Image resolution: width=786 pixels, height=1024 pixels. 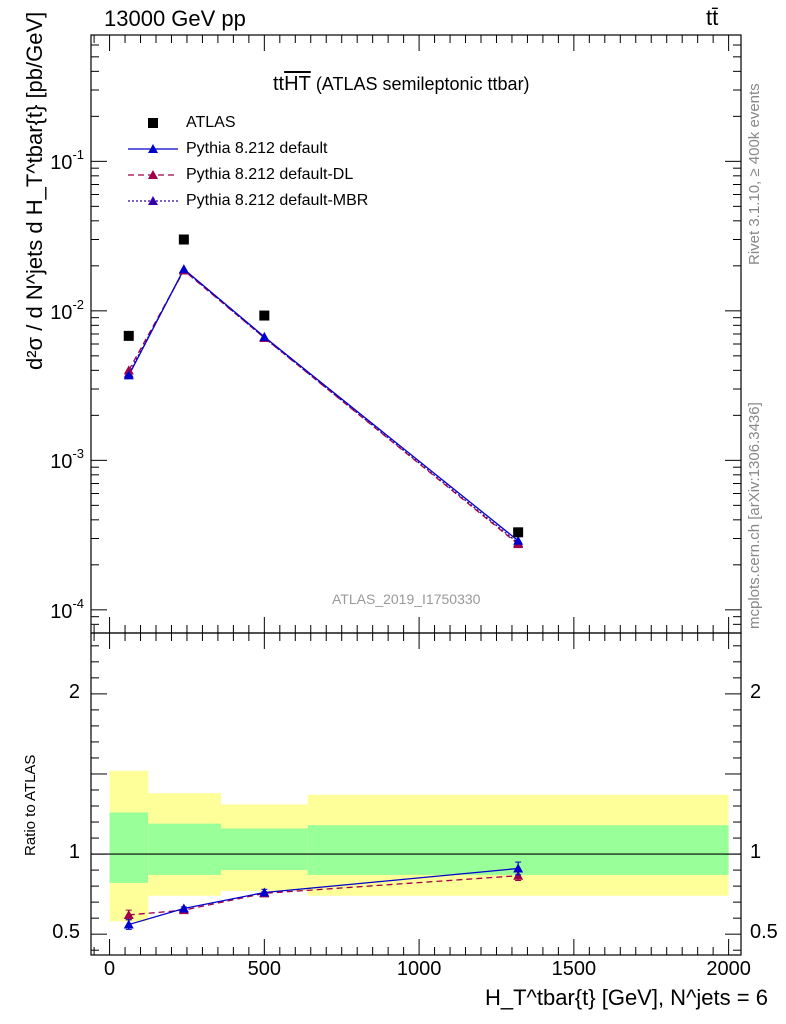 I want to click on x-tick-label: 1500, so click(x=574, y=969).